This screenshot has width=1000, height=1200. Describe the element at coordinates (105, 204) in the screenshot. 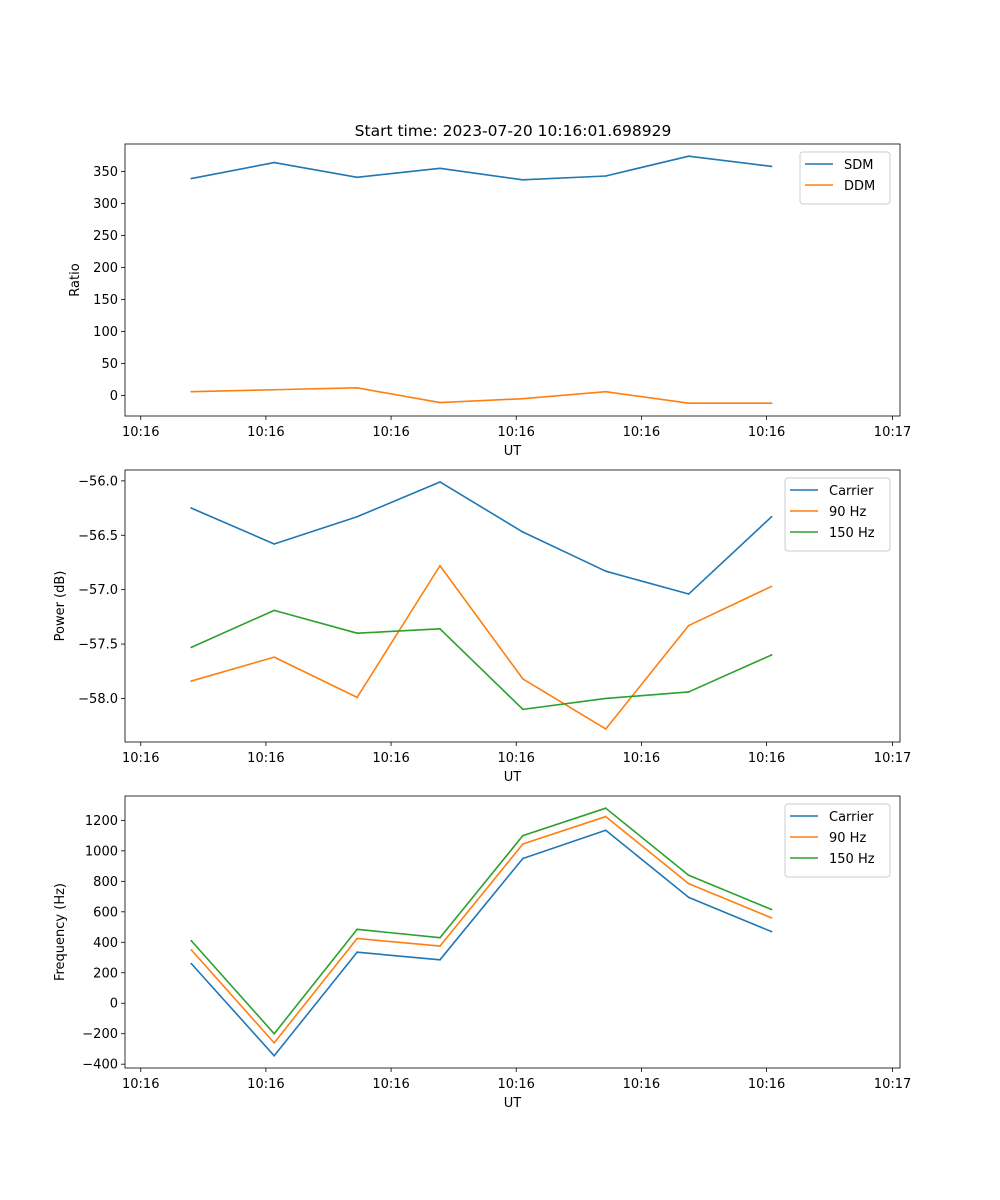

I see `y-tick-label: 300` at that location.